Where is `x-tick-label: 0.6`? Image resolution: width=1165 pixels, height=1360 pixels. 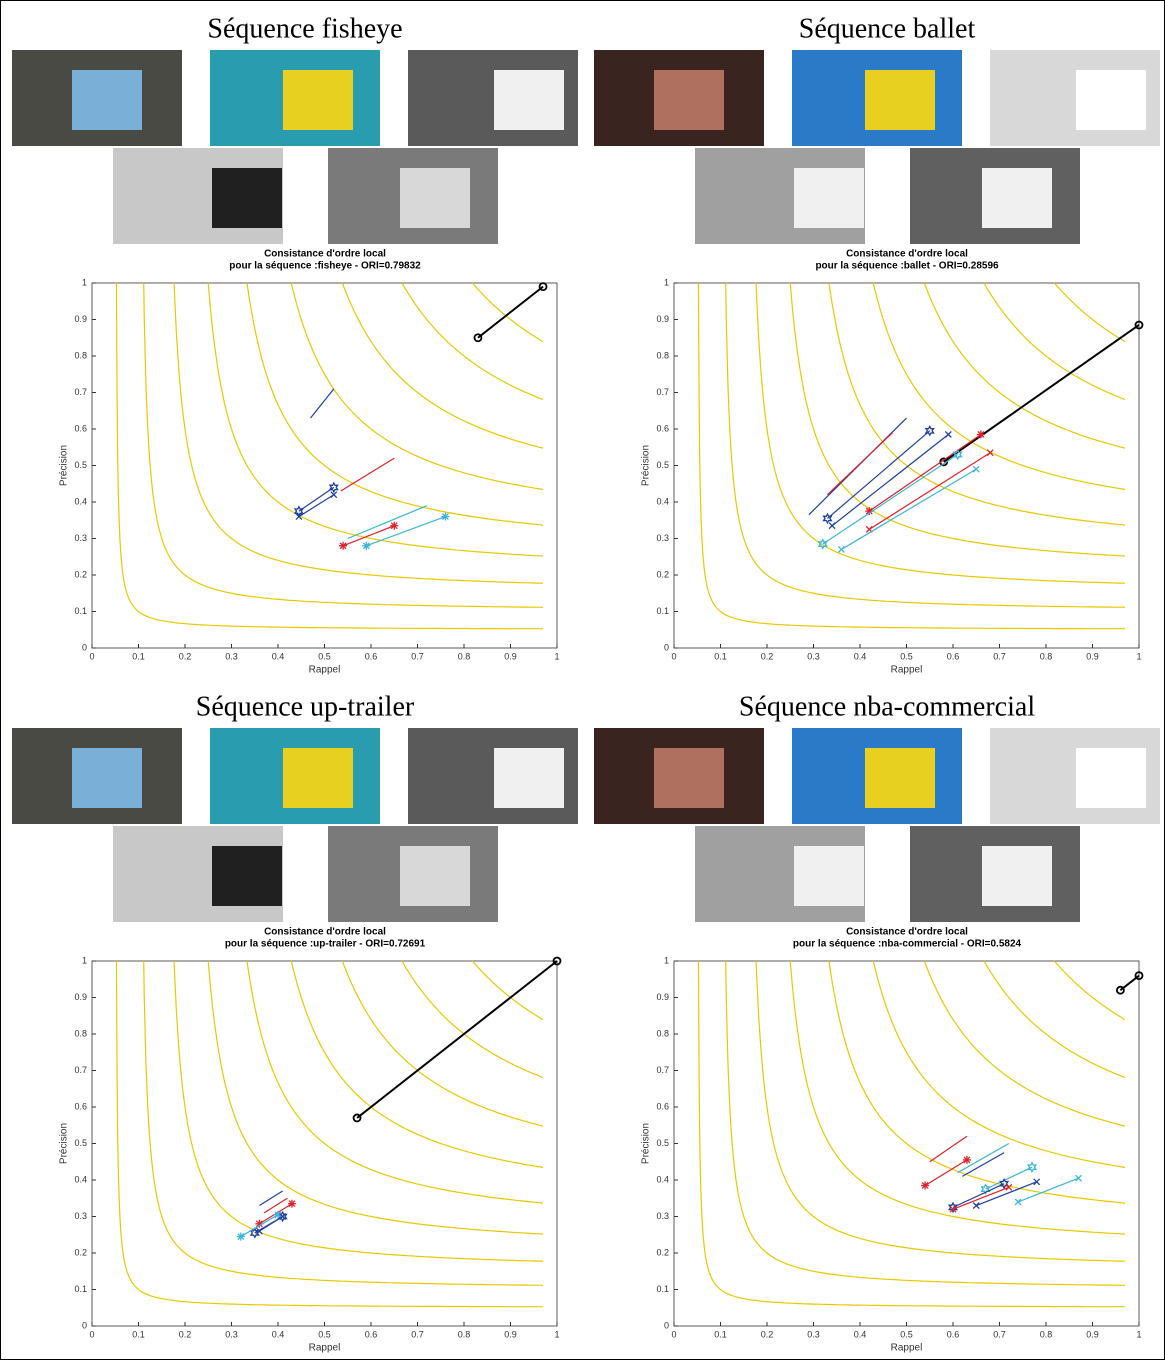
x-tick-label: 0.6 is located at coordinates (371, 1334).